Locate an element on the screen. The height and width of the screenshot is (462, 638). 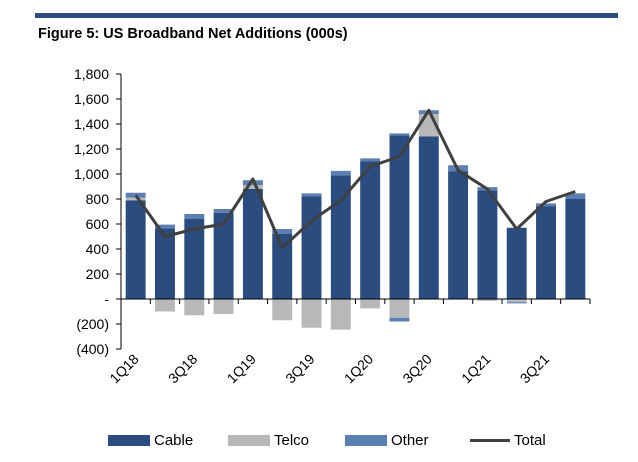
y-tick-label: 200 is located at coordinates (98, 274).